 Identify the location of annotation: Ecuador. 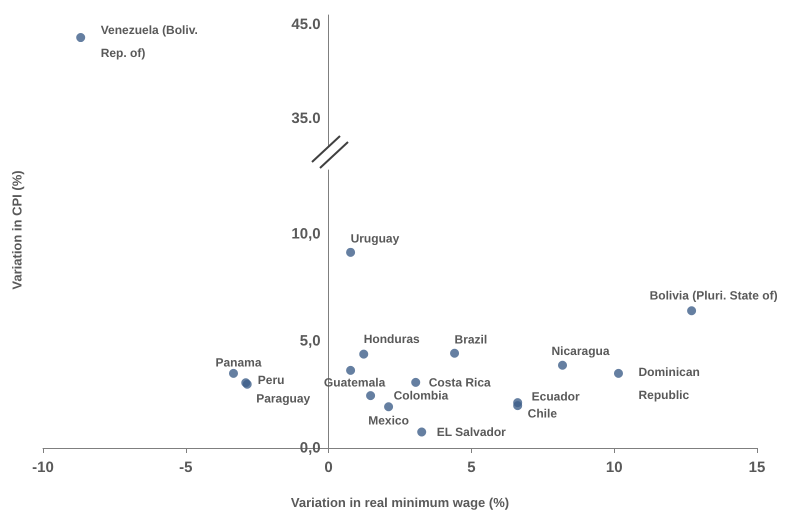
(556, 397).